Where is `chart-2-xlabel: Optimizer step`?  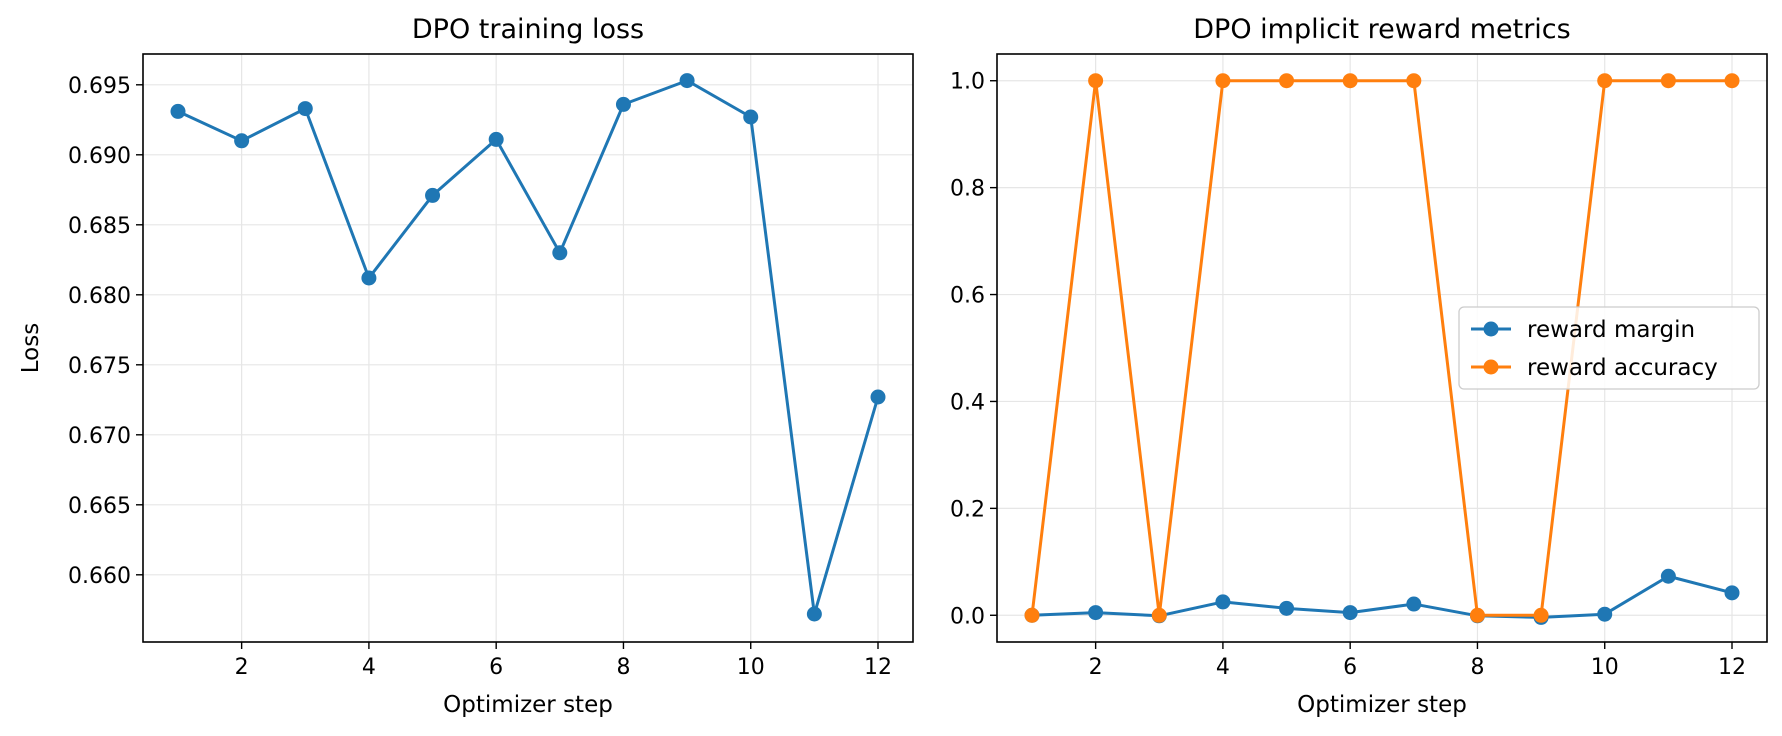 chart-2-xlabel: Optimizer step is located at coordinates (1382, 705).